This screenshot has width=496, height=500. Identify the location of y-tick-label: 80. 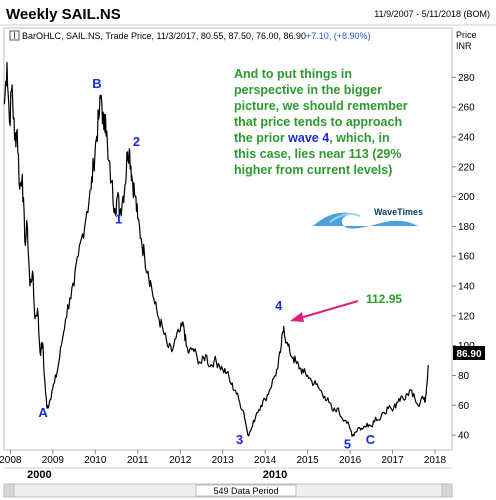
(464, 376).